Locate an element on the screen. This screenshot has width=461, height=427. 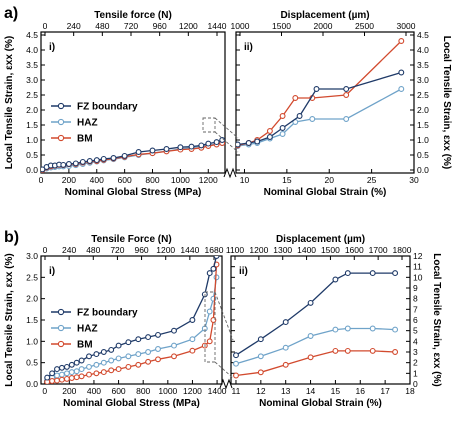
panel-1-y-tick-label: 4.5 is located at coordinates (32, 35).